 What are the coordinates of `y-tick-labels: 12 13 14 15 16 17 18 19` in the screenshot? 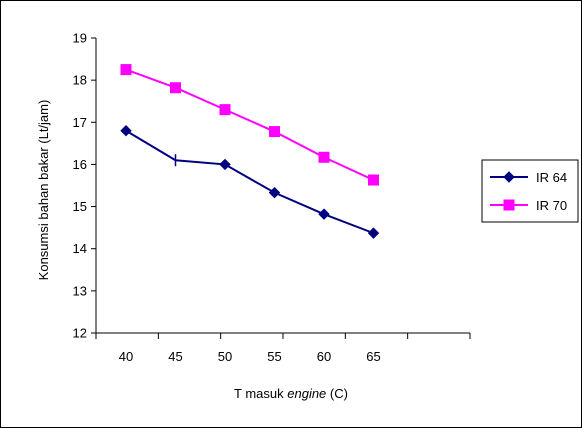 It's located at (80, 186).